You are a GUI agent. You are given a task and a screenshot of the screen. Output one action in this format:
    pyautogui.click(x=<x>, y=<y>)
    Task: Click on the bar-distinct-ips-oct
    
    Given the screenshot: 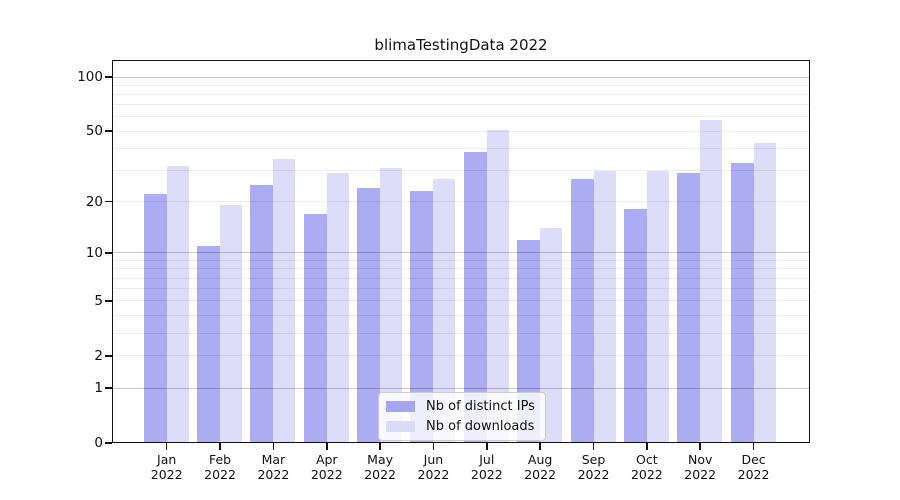 What is the action you would take?
    pyautogui.click(x=635, y=326)
    